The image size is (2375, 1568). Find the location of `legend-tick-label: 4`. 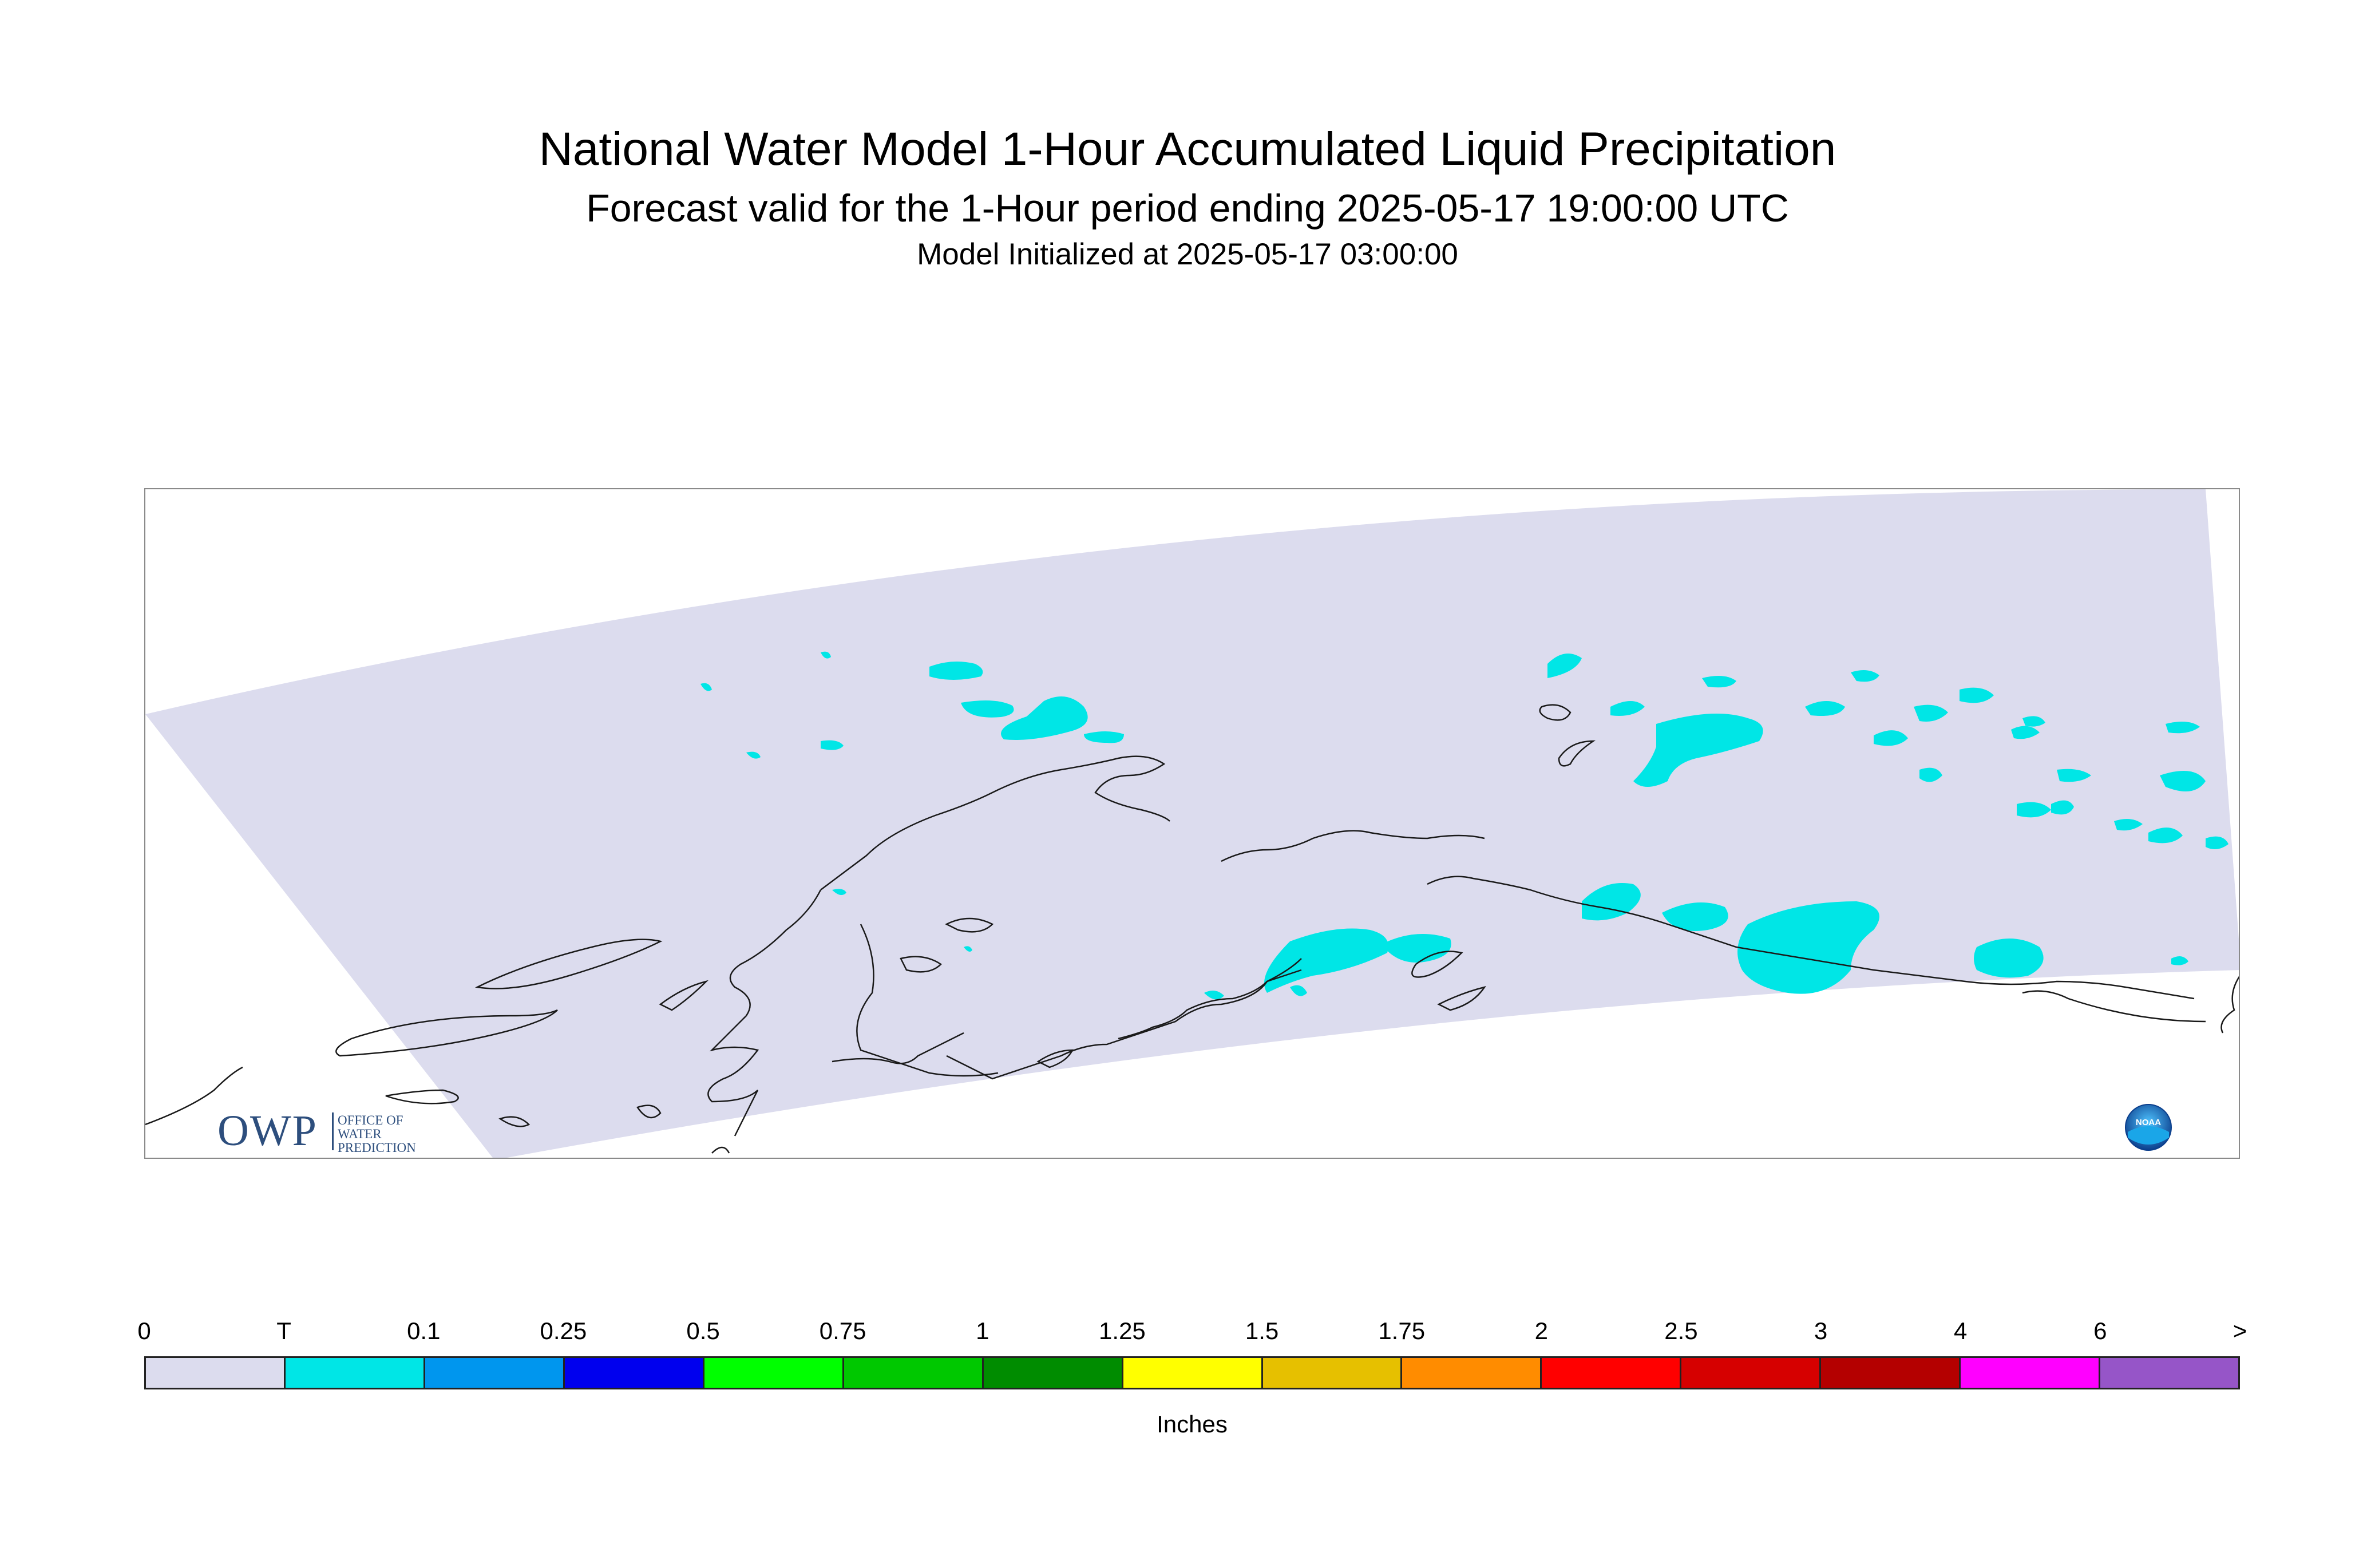

legend-tick-label: 4 is located at coordinates (1961, 1330).